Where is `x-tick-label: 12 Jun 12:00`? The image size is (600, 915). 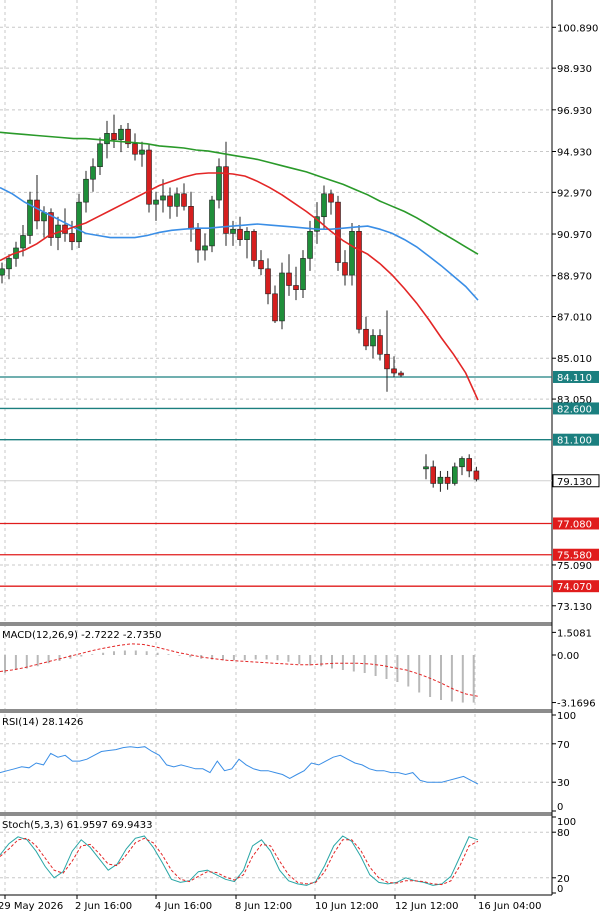
x-tick-label: 12 Jun 12:00 is located at coordinates (427, 906).